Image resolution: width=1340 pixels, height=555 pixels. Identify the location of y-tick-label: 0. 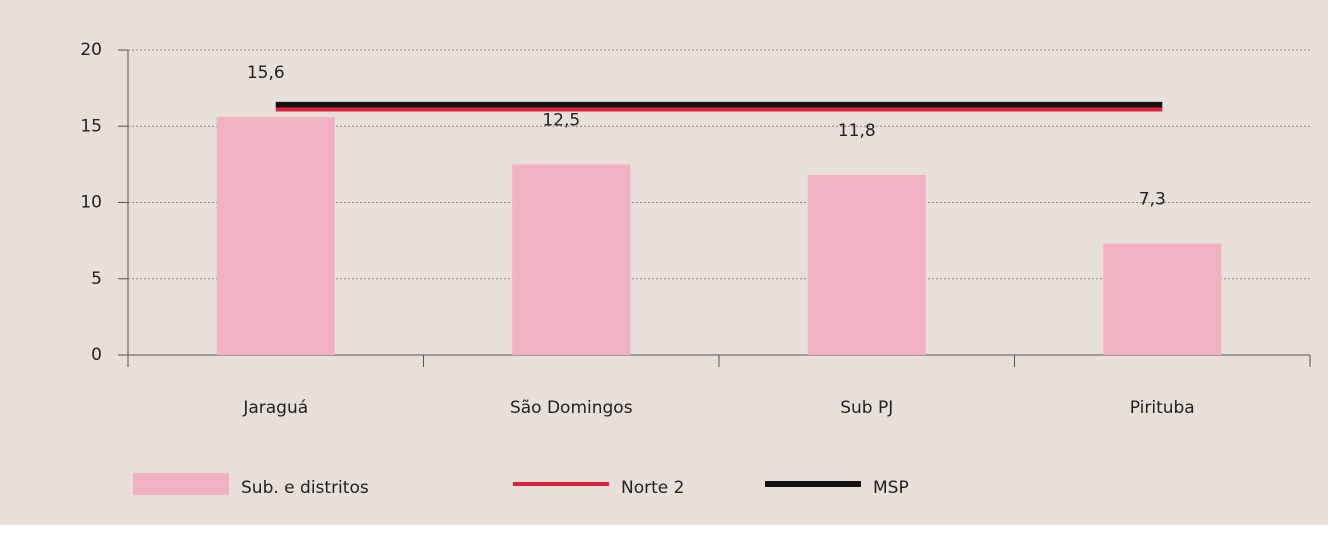
(96, 355).